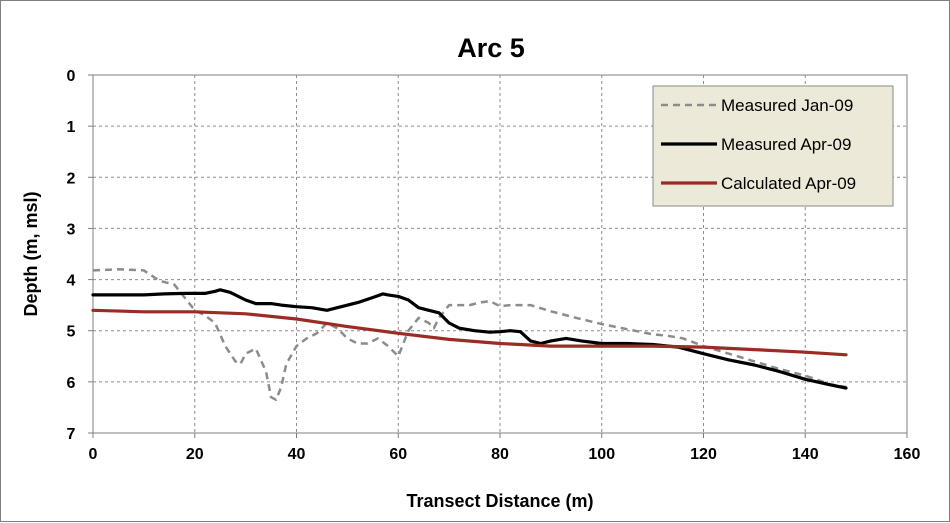 Image resolution: width=950 pixels, height=523 pixels. What do you see at coordinates (71, 383) in the screenshot?
I see `y-tick-label: 6` at bounding box center [71, 383].